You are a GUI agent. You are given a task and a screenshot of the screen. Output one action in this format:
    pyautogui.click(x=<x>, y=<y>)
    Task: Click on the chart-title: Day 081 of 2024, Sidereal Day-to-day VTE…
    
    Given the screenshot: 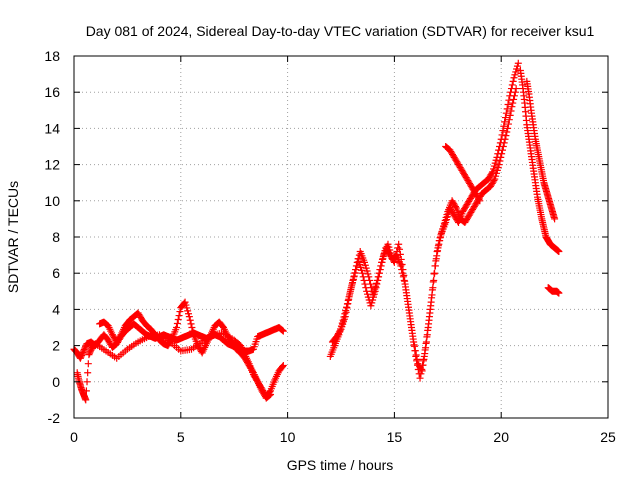 What is the action you would take?
    pyautogui.click(x=340, y=31)
    